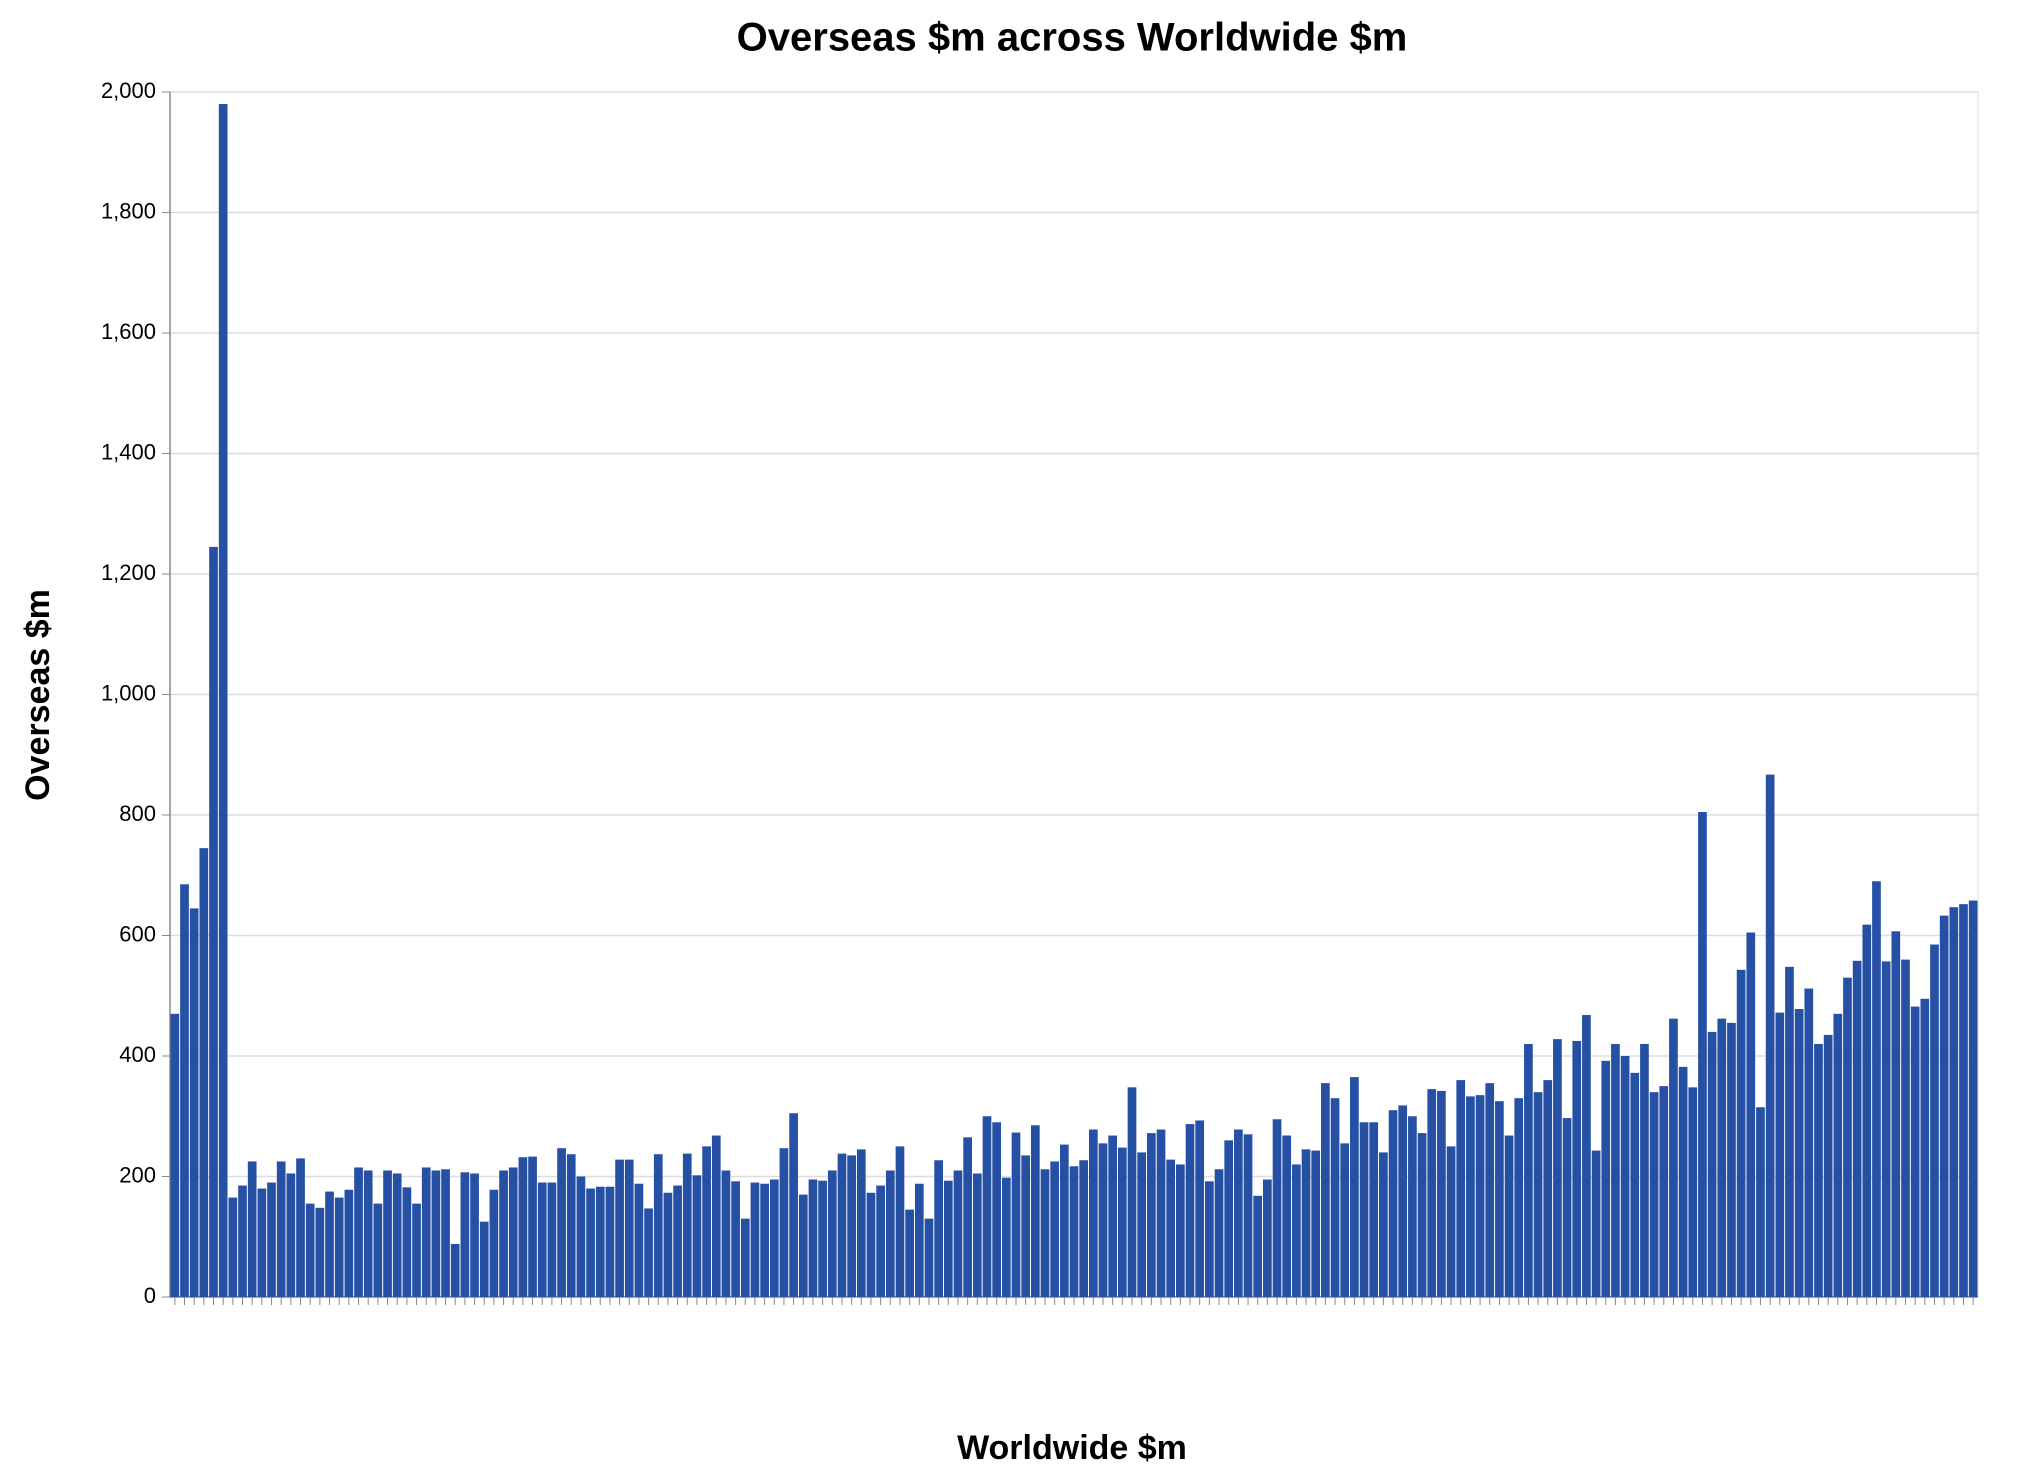 The height and width of the screenshot is (1482, 2043). I want to click on y-tick-label: 400, so click(137, 1054).